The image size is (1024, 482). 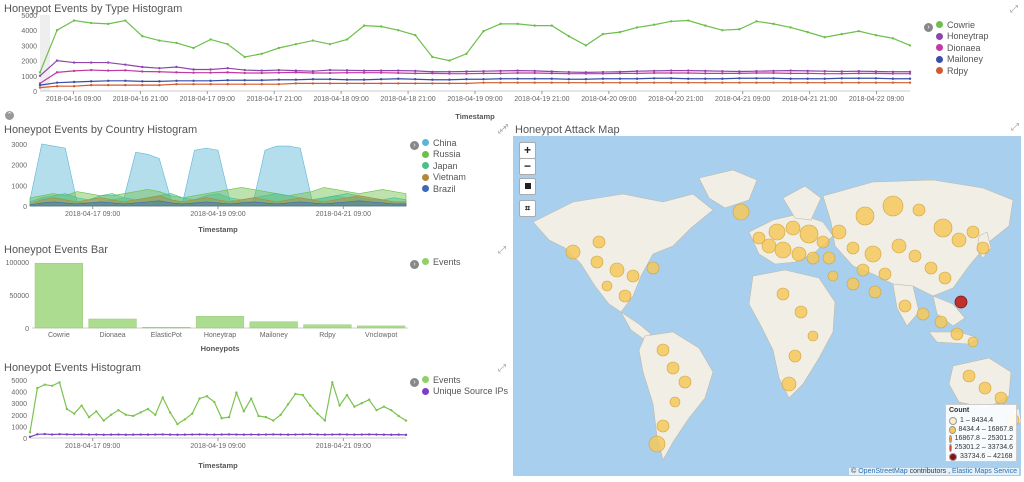 What do you see at coordinates (474, 68) in the screenshot?
I see `series-line-honeytrap` at bounding box center [474, 68].